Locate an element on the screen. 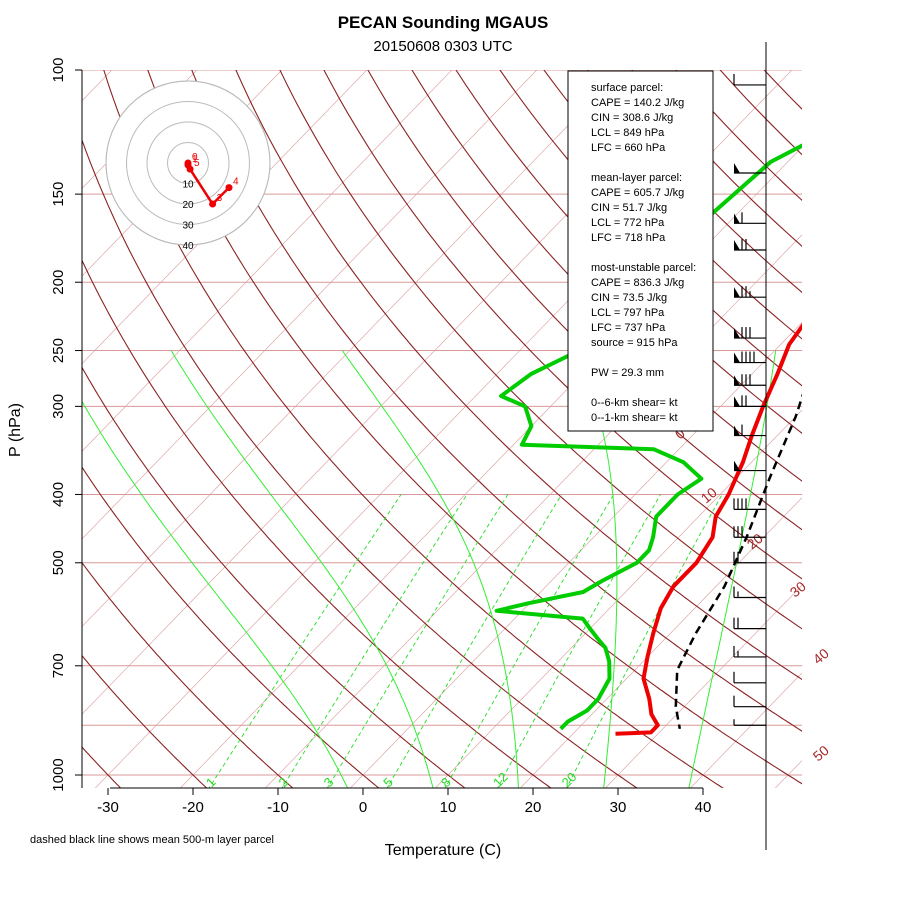 The height and width of the screenshot is (900, 900). info-line: CIN = 308.6 J/kg is located at coordinates (632, 118).